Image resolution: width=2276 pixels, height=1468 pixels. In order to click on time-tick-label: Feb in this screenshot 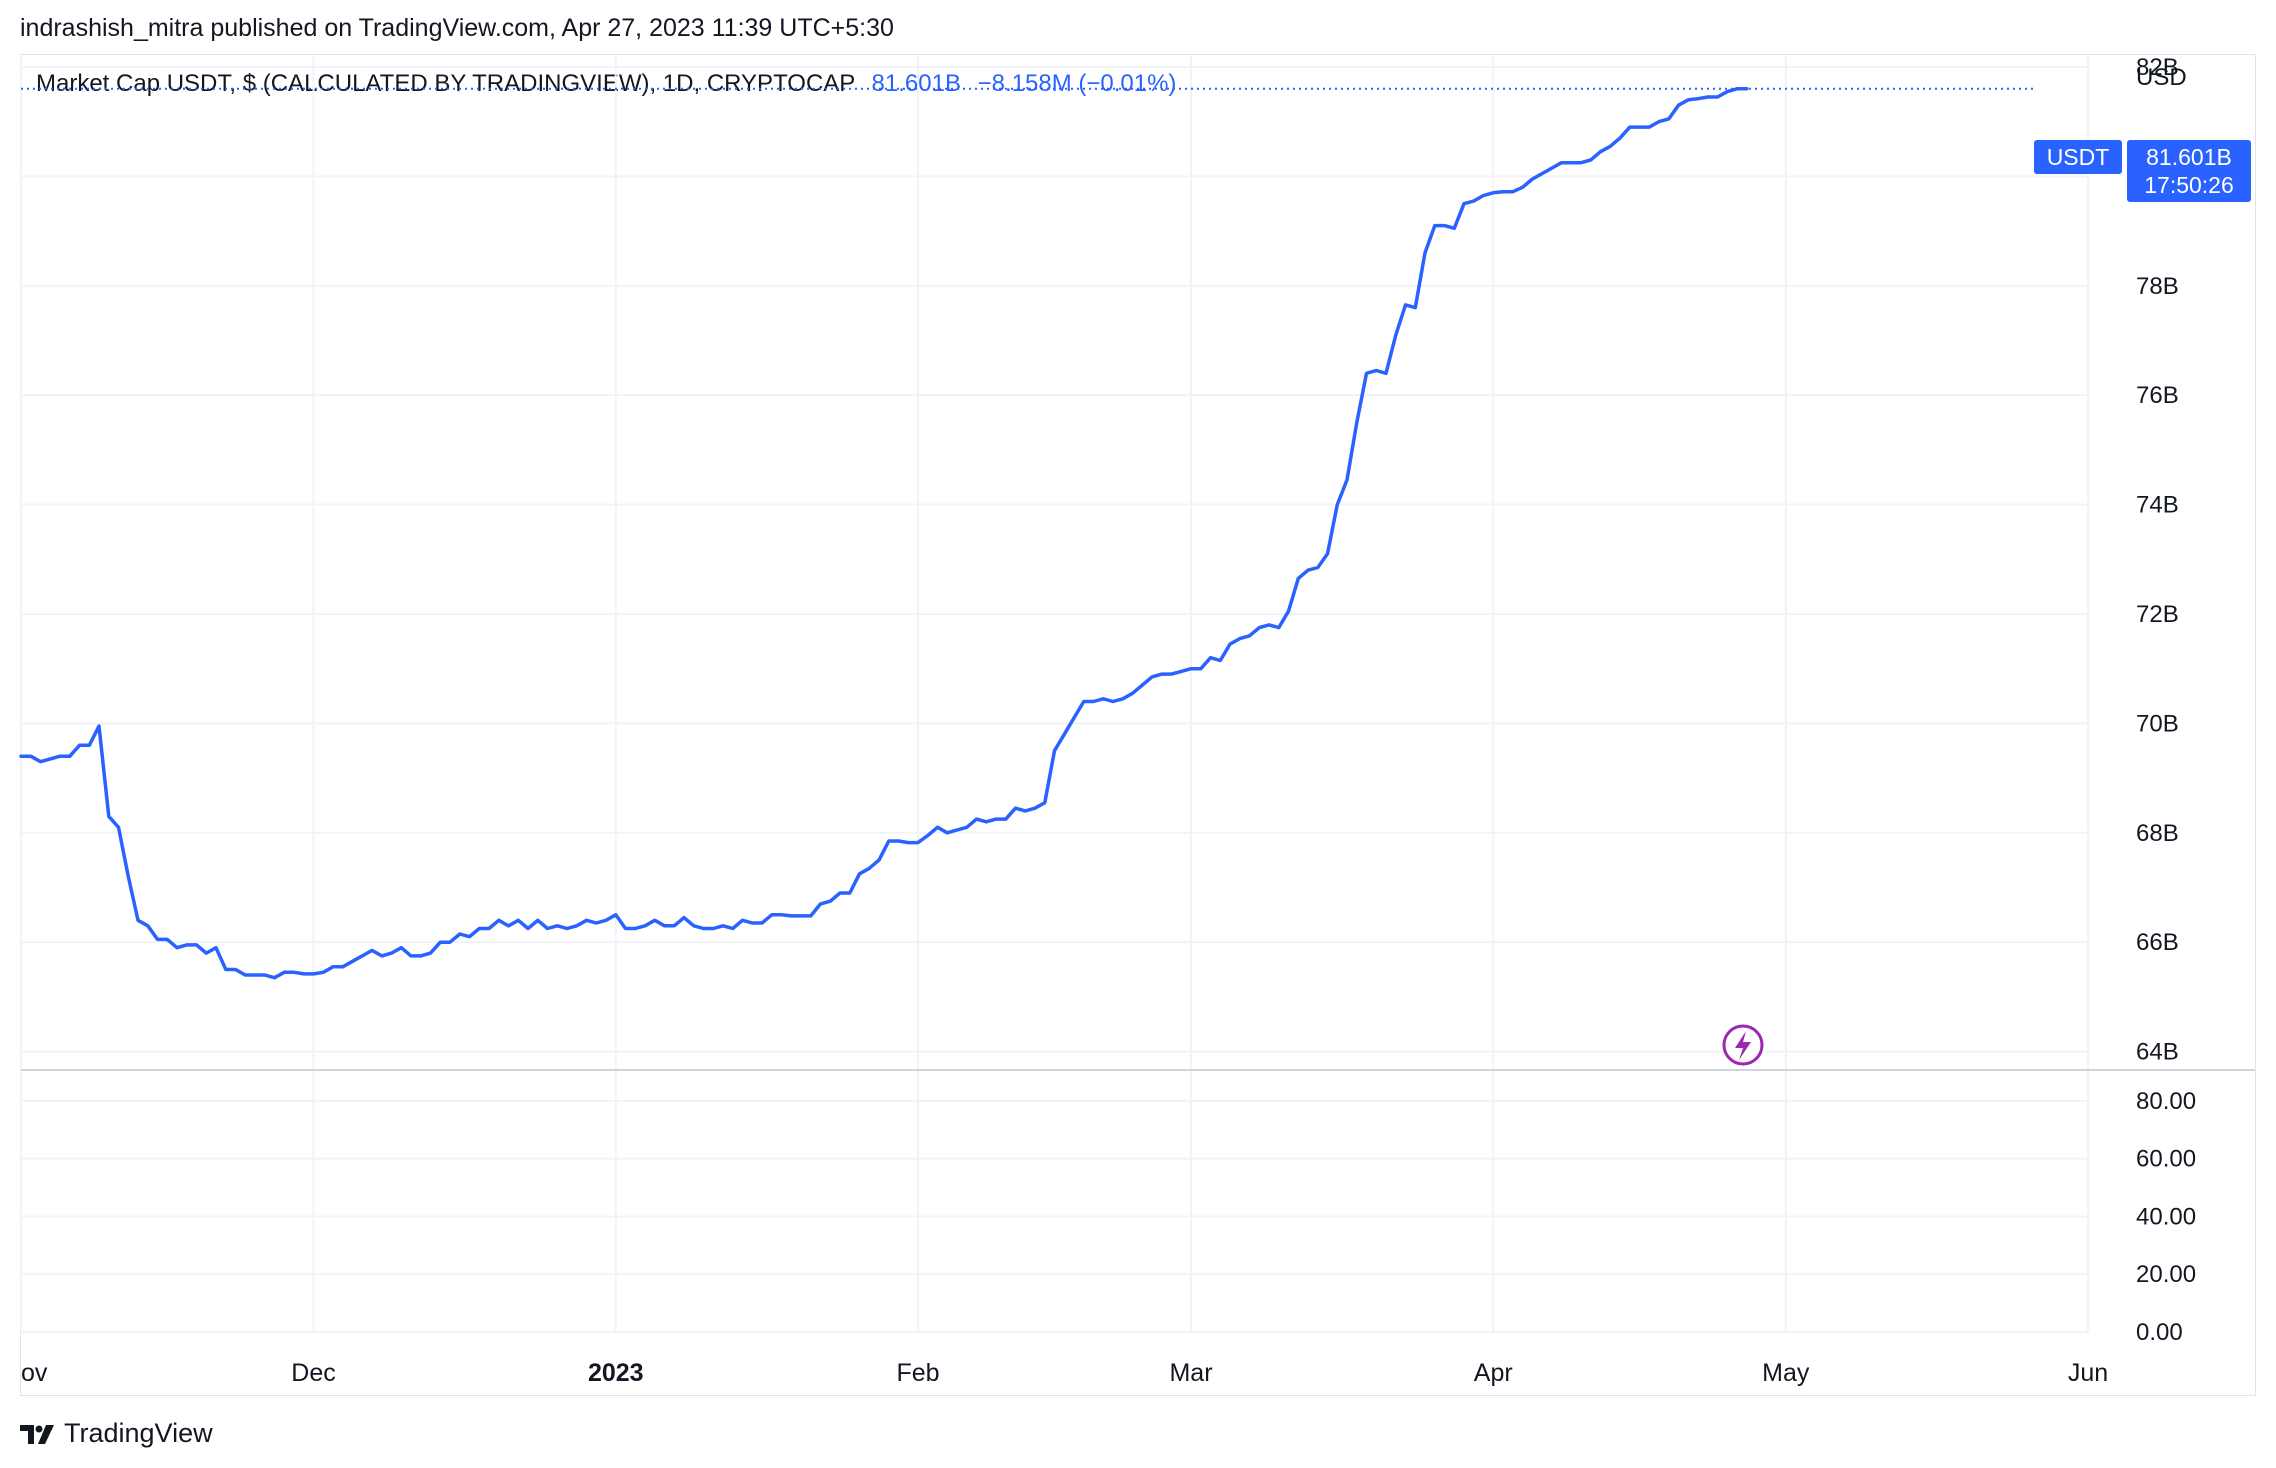, I will do `click(917, 1373)`.